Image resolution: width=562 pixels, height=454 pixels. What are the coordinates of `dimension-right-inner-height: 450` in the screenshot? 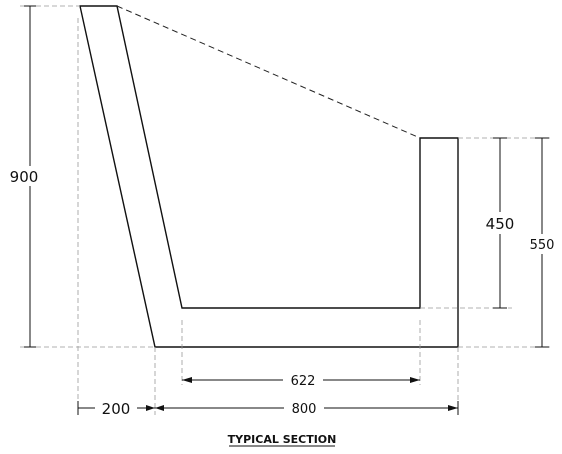 It's located at (500, 223).